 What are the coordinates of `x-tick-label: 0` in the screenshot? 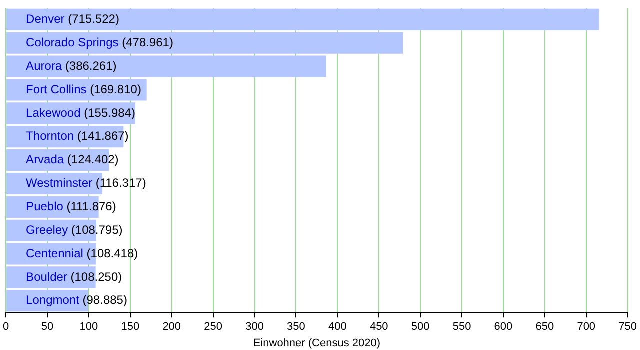 It's located at (6, 327).